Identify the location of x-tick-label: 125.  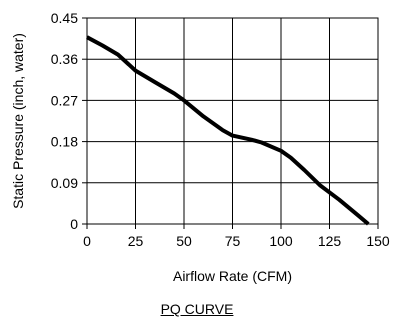
(330, 241).